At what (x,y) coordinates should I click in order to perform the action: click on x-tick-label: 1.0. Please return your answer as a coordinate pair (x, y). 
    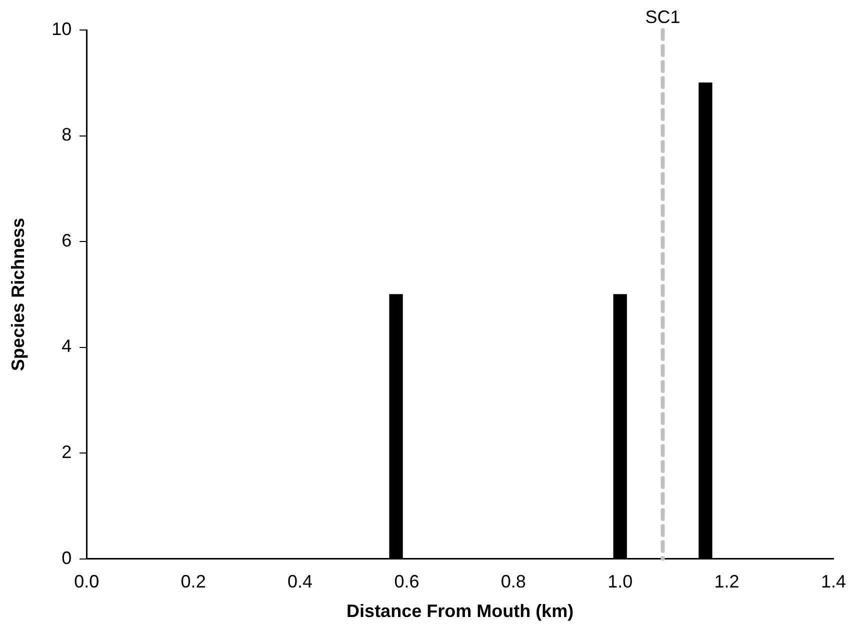
    Looking at the image, I should click on (620, 582).